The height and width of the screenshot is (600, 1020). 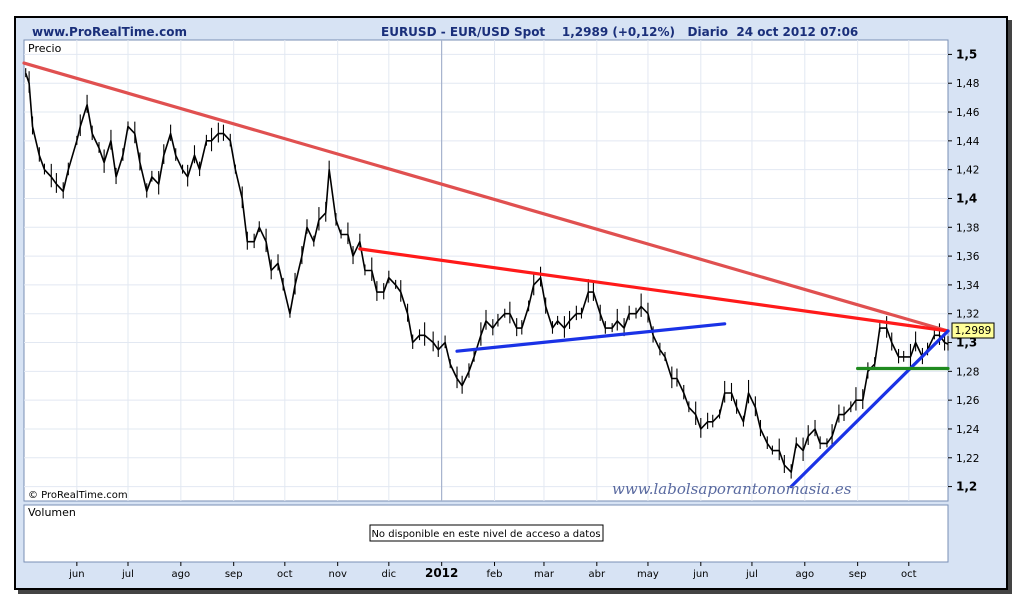 What do you see at coordinates (968, 113) in the screenshot?
I see `y-tick-label: 1,46` at bounding box center [968, 113].